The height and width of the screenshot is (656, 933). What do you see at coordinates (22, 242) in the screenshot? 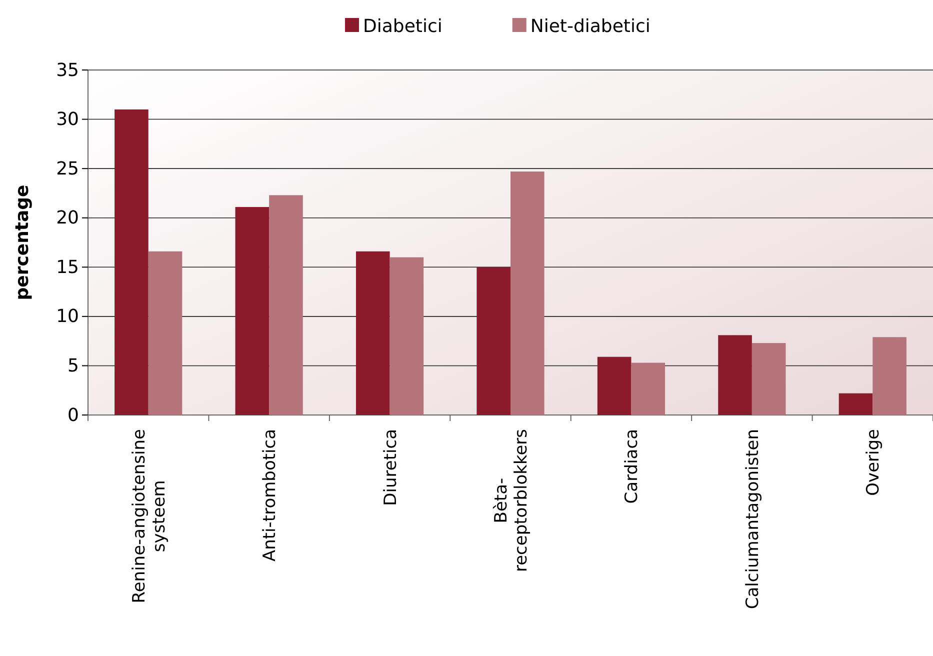
I see `y-axis-title: percentage` at bounding box center [22, 242].